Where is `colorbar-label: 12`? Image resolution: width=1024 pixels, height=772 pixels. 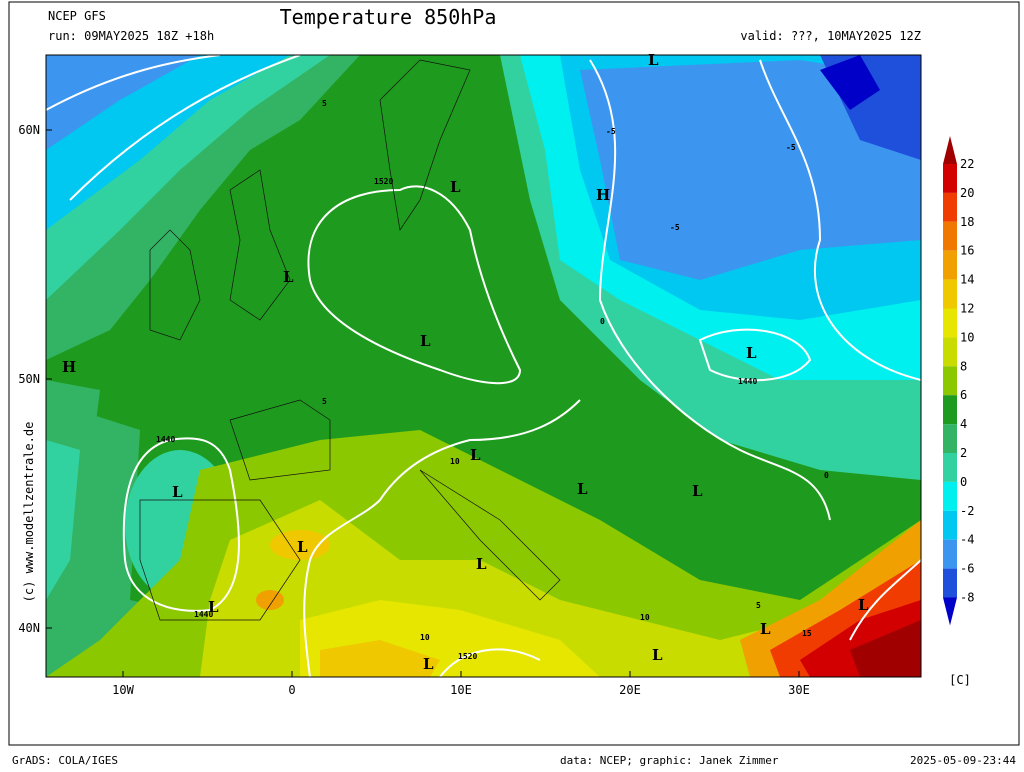
colorbar-label: 12 is located at coordinates (967, 309).